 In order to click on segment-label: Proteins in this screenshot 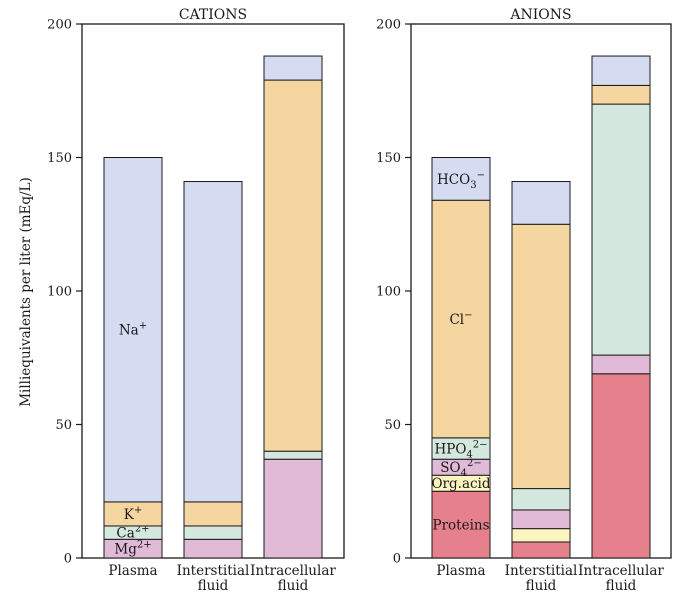, I will do `click(460, 526)`.